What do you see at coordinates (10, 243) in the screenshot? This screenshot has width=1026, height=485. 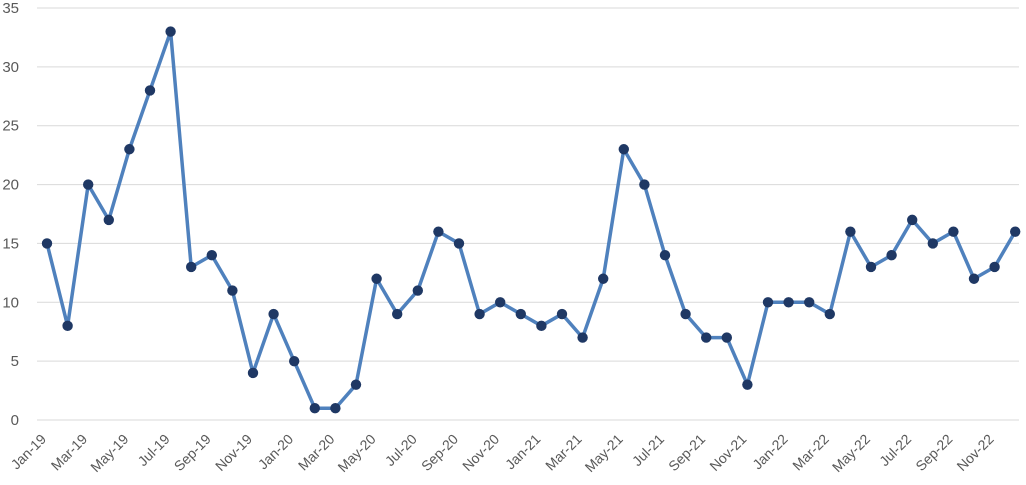 I see `y-tick-label: 15` at bounding box center [10, 243].